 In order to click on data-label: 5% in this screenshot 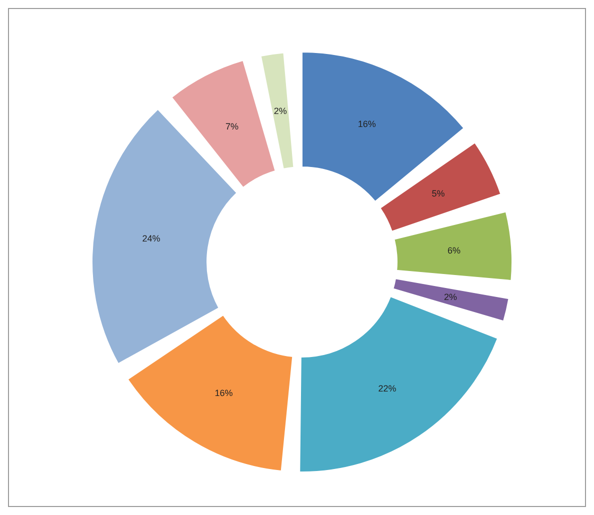, I will do `click(438, 193)`.